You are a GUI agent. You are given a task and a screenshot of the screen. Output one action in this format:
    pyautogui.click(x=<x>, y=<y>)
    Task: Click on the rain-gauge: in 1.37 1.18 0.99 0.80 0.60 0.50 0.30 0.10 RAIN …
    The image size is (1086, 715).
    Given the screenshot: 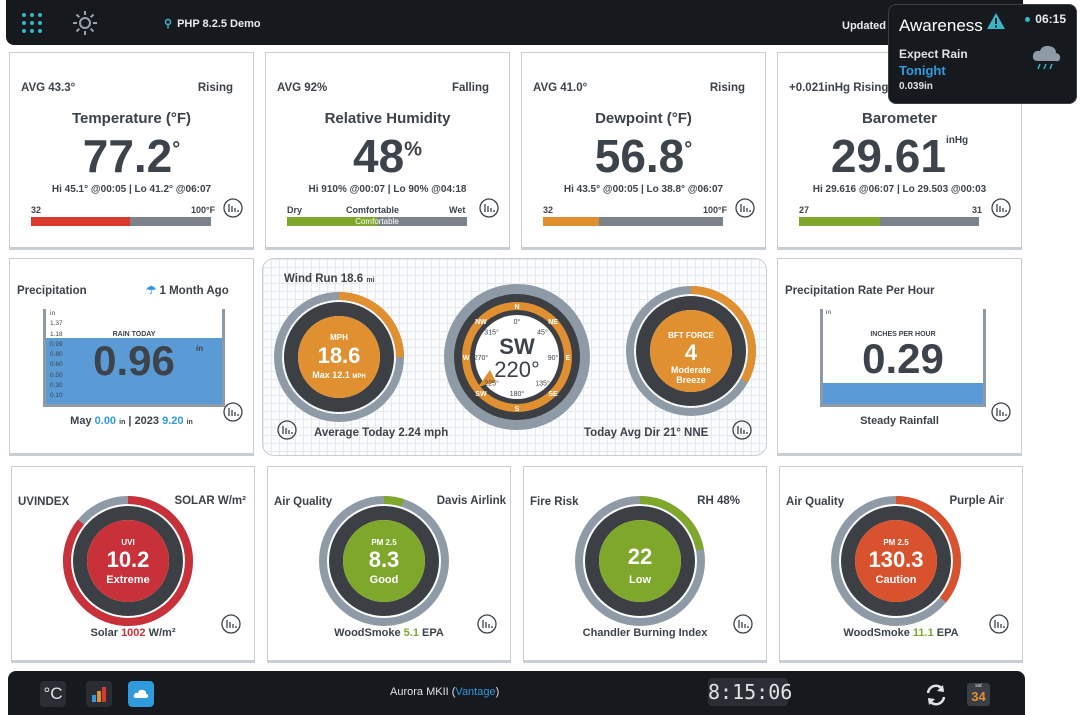 What is the action you would take?
    pyautogui.click(x=134, y=358)
    